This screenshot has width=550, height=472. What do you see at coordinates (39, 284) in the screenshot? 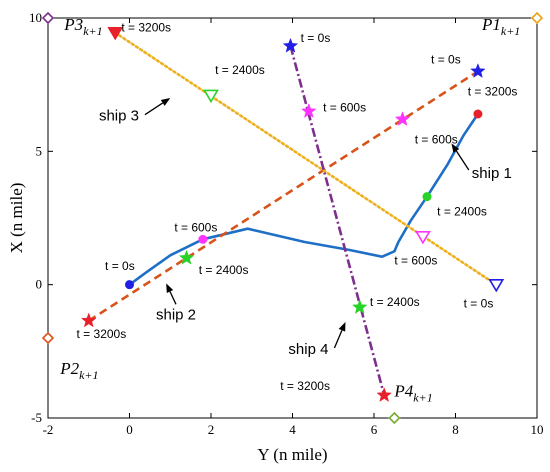
I see `y-tick-label: 0` at bounding box center [39, 284].